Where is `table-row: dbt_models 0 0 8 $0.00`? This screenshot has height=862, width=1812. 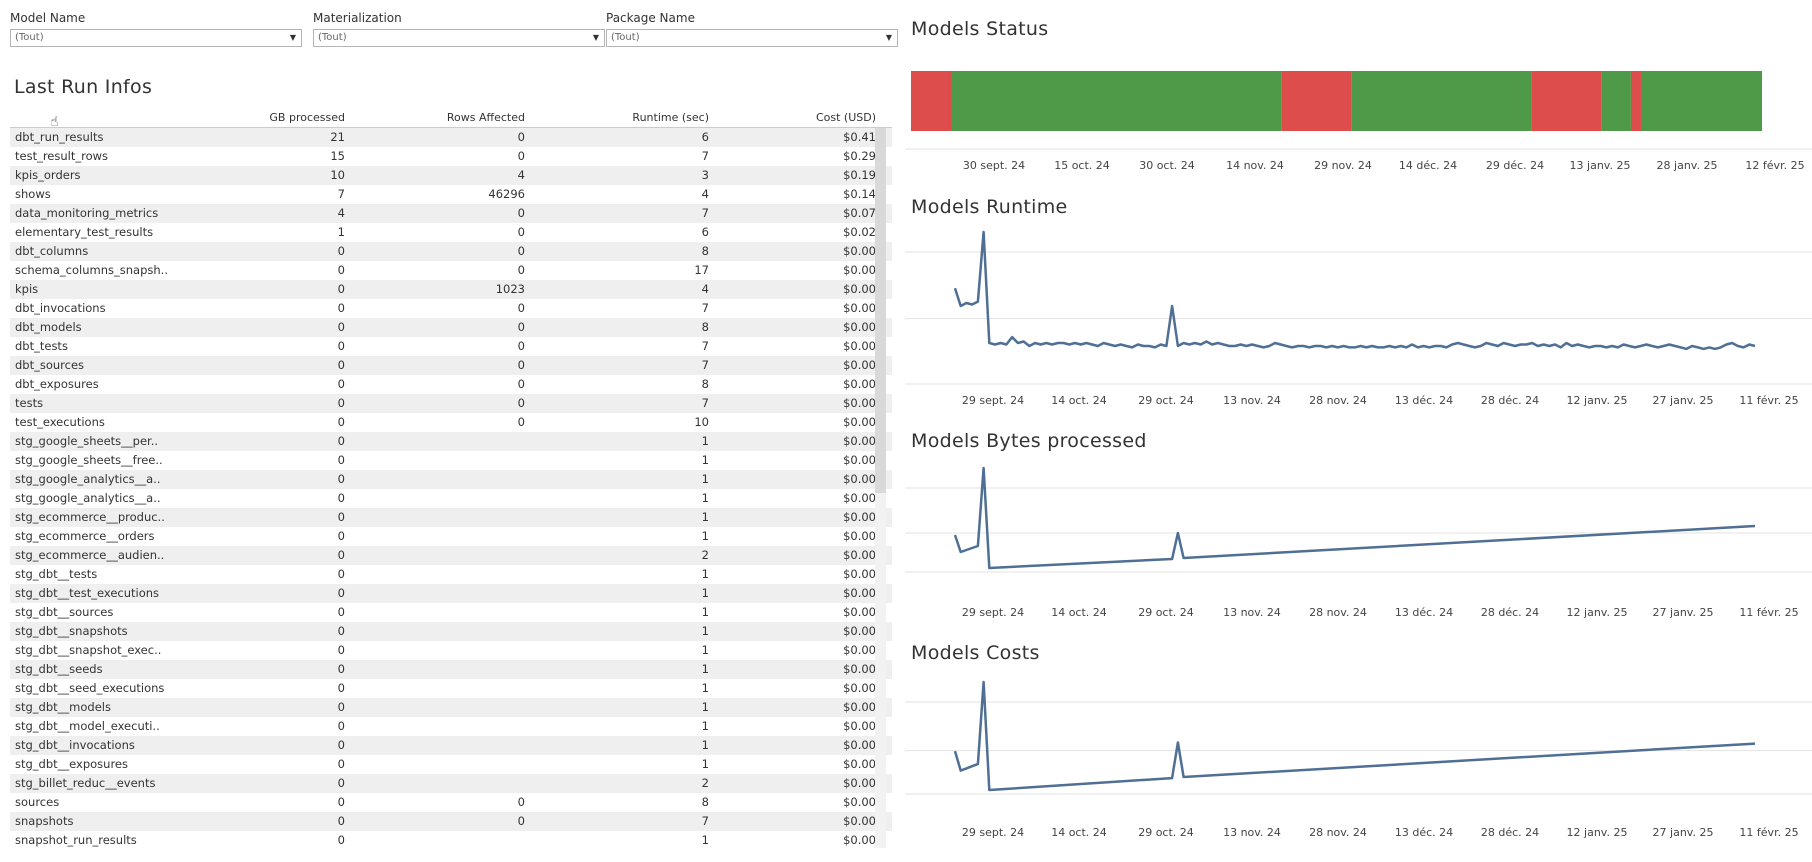 table-row: dbt_models 0 0 8 $0.00 is located at coordinates (451, 327).